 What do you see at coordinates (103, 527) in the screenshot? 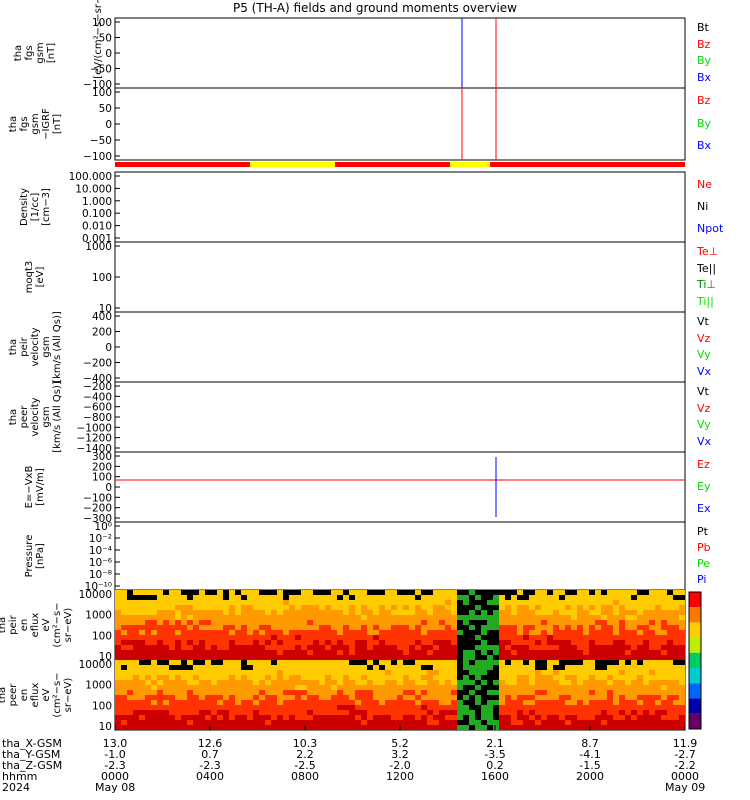
I see `ytick-label: 10⁰` at bounding box center [103, 527].